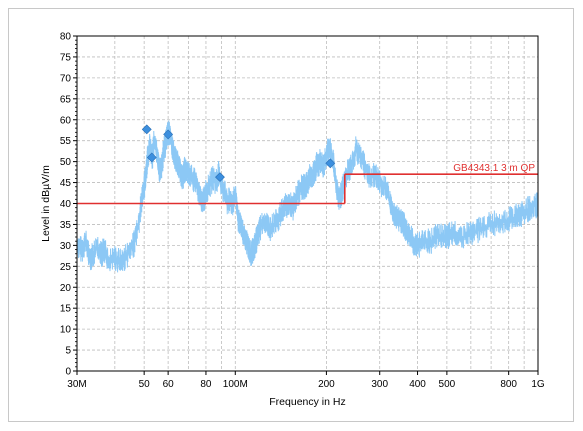  I want to click on y-tick-label: 55, so click(66, 141).